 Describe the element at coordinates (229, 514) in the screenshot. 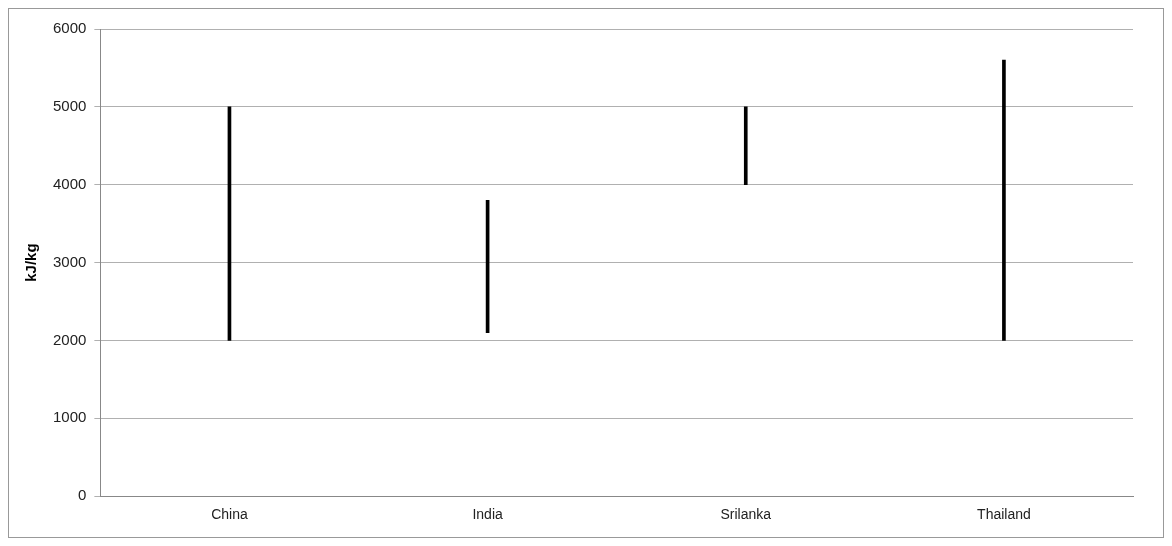

I see `x-tick-label: China` at that location.